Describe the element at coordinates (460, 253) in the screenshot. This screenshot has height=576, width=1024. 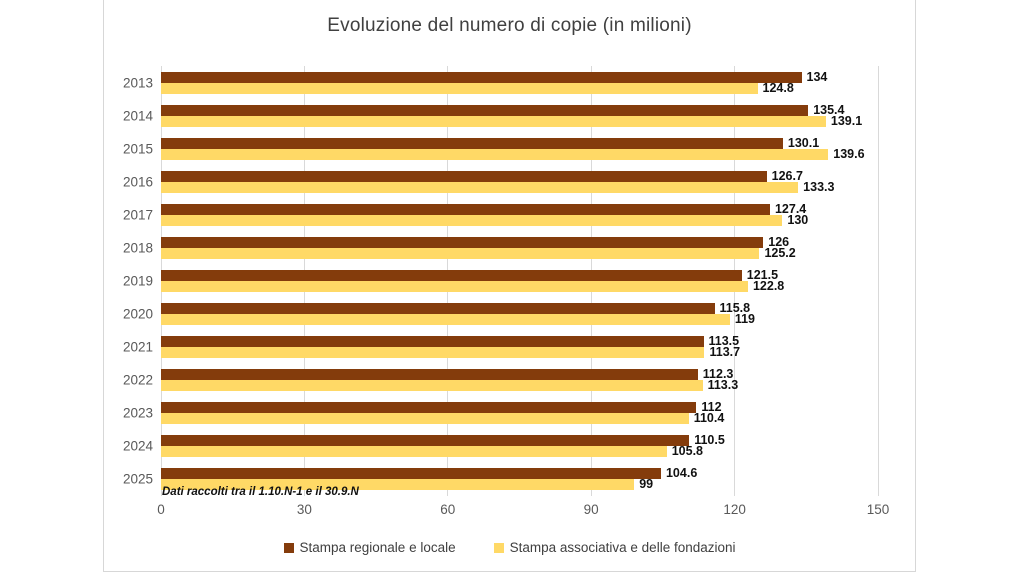
I see `bar-stampa-associativa-2018` at that location.